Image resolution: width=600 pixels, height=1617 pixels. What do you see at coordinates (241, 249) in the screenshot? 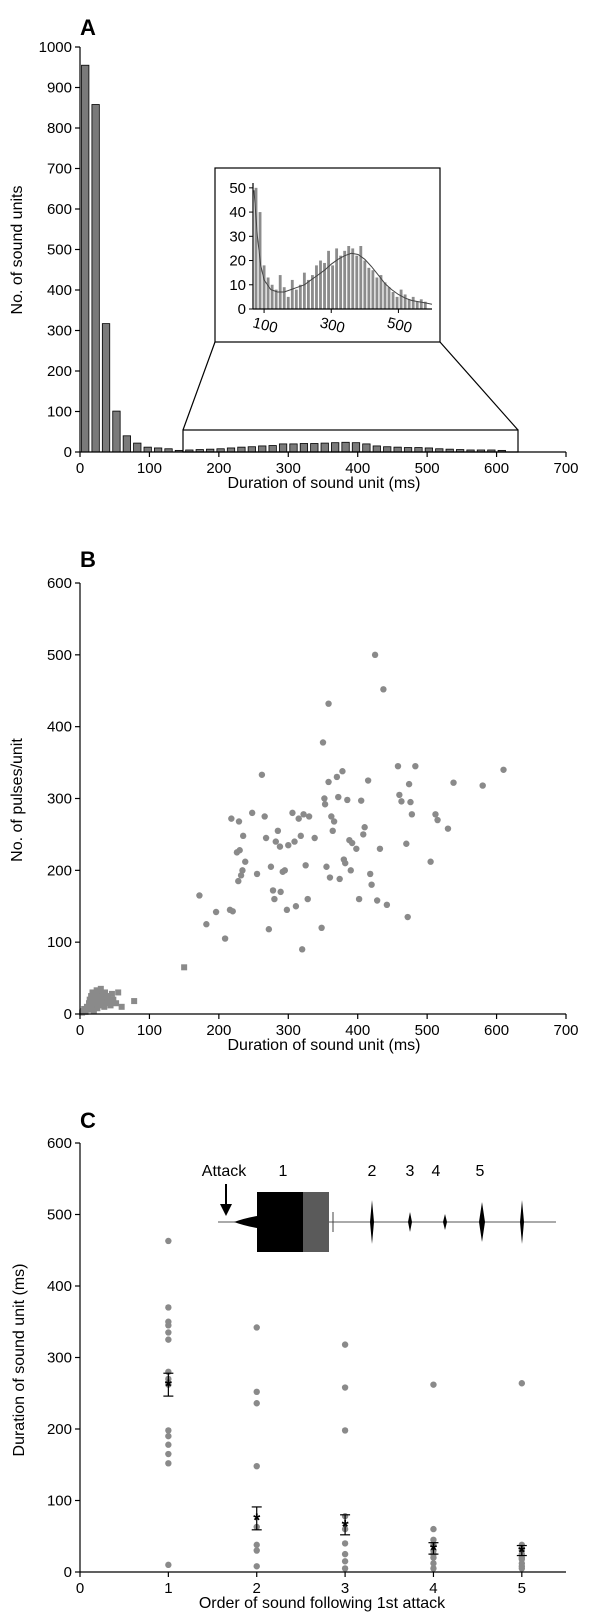
I see `inset-y-ticks: 0 10 20 30 40 50` at bounding box center [241, 249].